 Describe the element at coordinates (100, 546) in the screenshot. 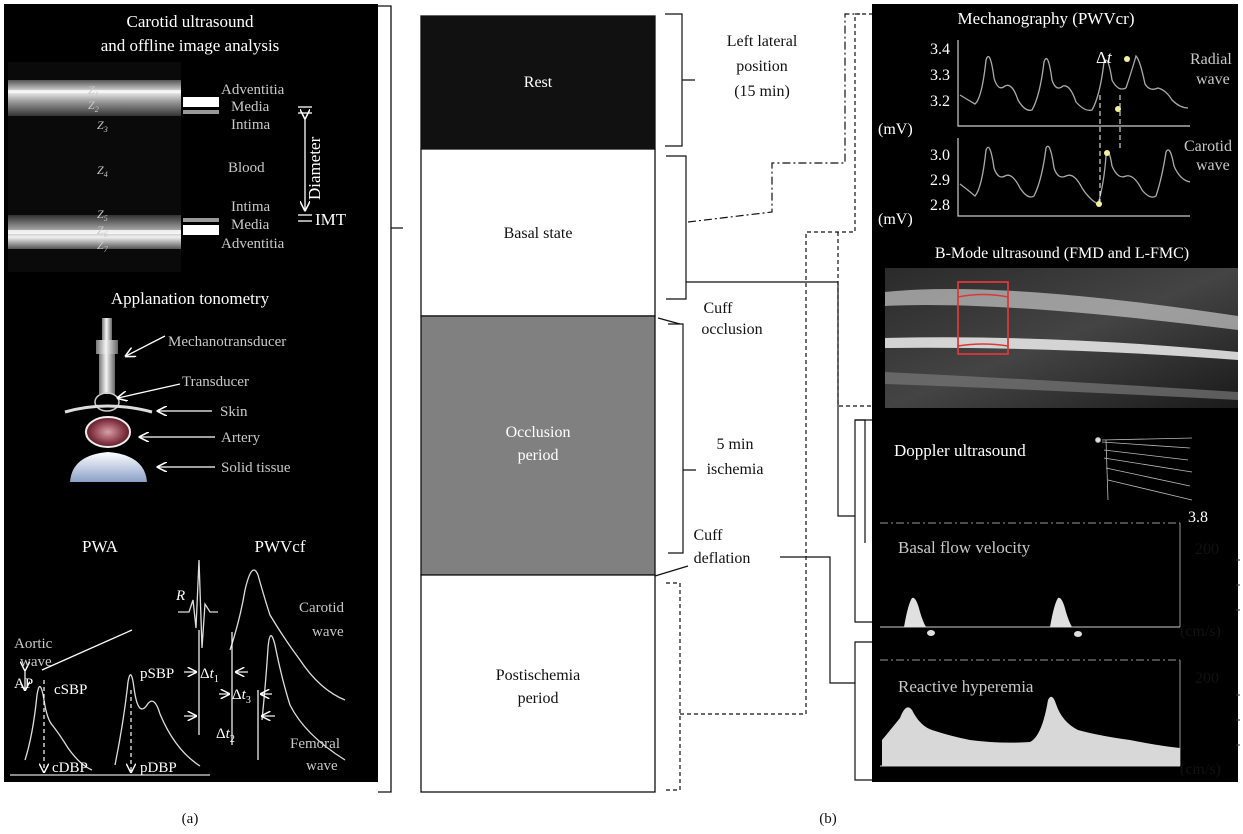

I see `pwa-title: PWA` at that location.